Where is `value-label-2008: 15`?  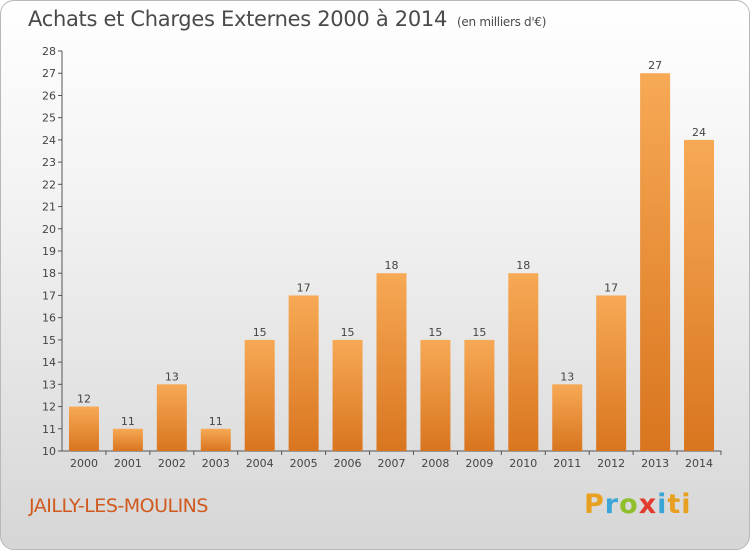 value-label-2008: 15 is located at coordinates (435, 332).